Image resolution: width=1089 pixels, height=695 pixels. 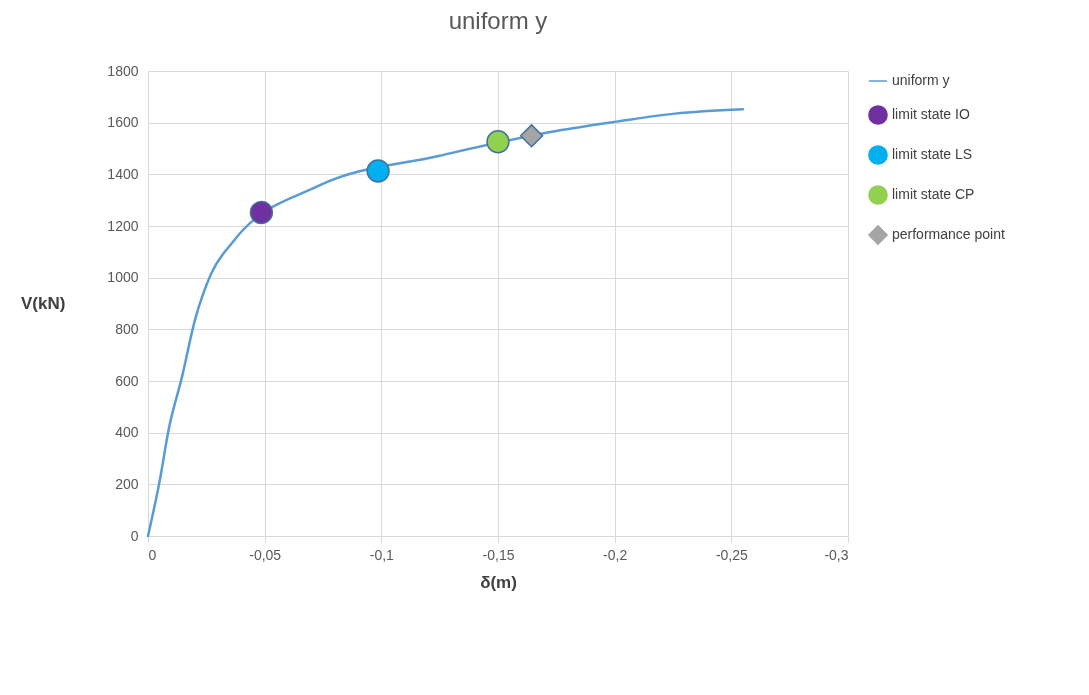 What do you see at coordinates (498, 554) in the screenshot?
I see `x-tick-label: -0,15` at bounding box center [498, 554].